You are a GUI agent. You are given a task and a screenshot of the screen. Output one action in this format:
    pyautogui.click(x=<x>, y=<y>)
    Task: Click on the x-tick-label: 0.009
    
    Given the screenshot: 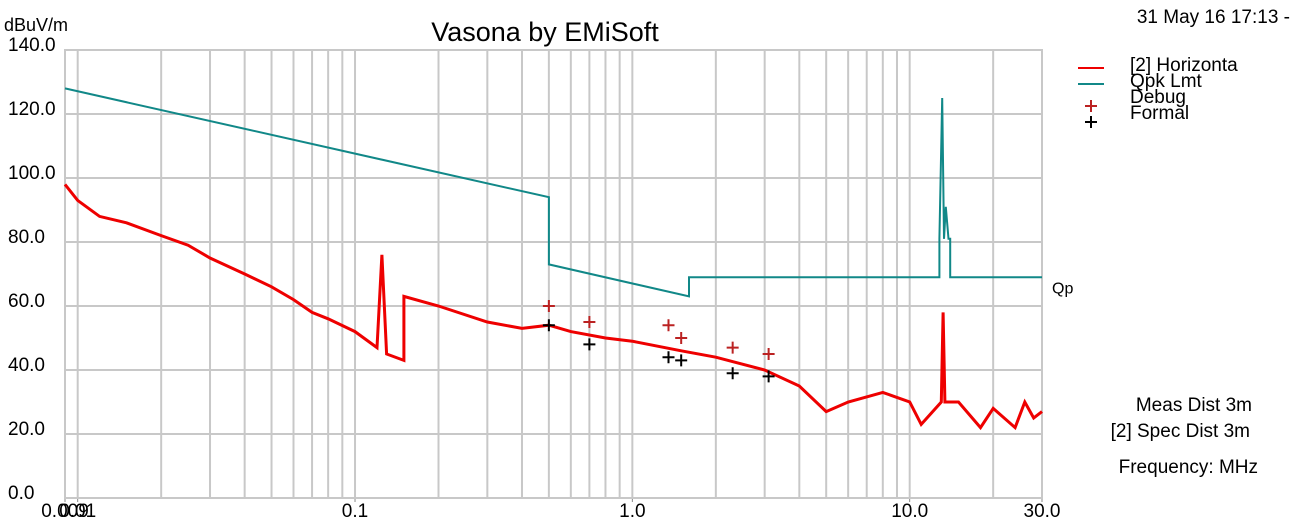 What is the action you would take?
    pyautogui.click(x=65, y=511)
    